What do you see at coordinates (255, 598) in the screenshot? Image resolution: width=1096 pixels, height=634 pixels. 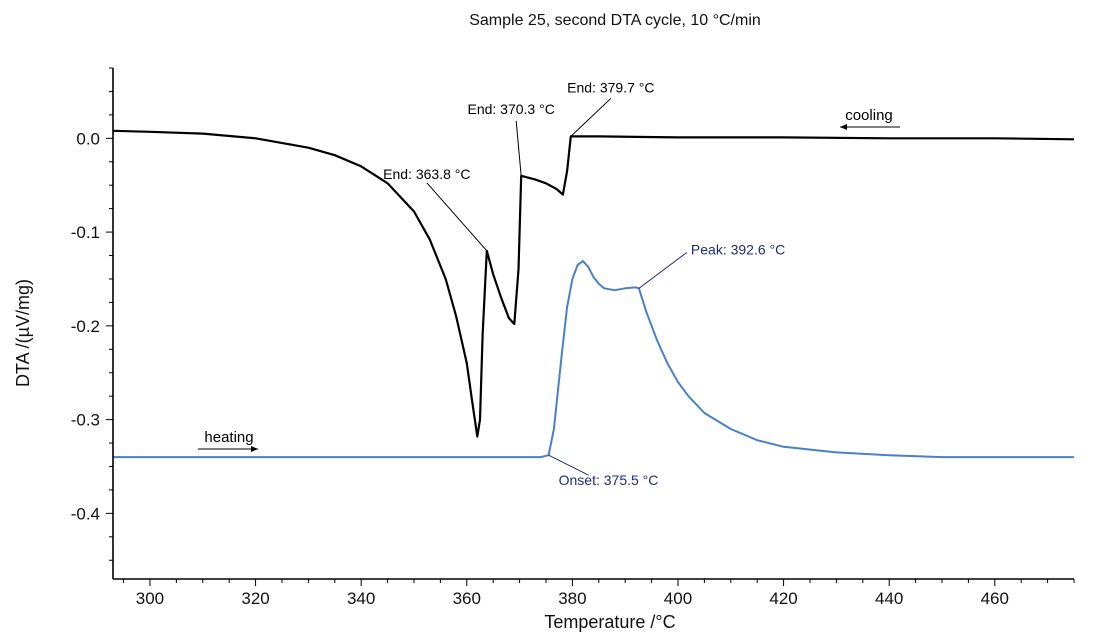 I see `x-tick-label: 320` at bounding box center [255, 598].